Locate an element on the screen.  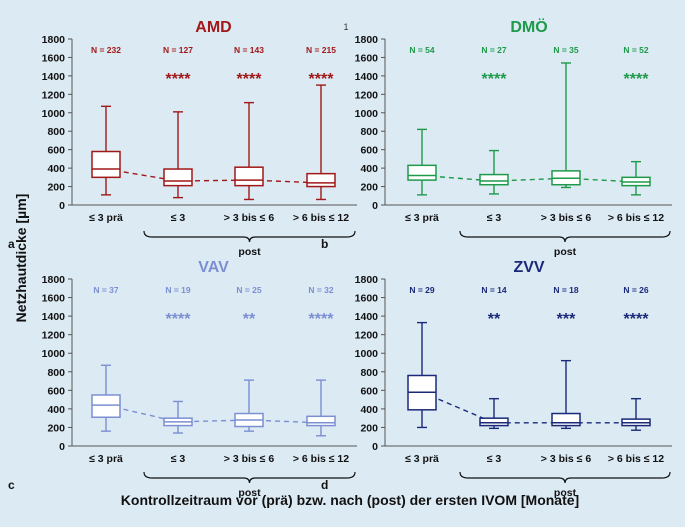
n-label: N = 32 is located at coordinates (321, 290).